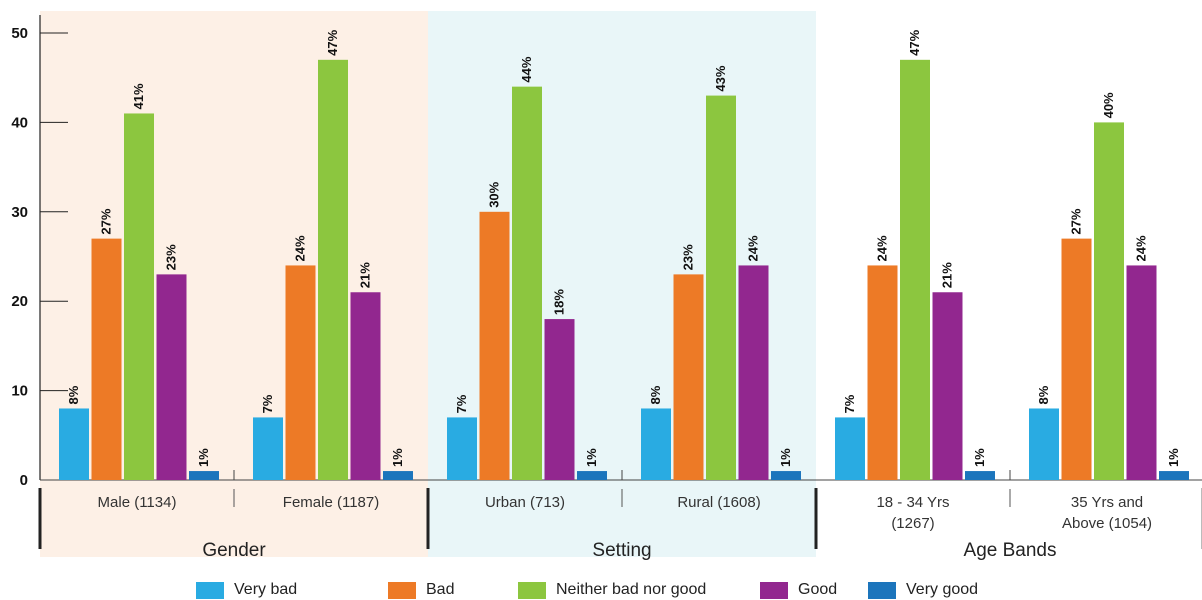 The height and width of the screenshot is (600, 1202). I want to click on legend-item: Neither bad nor good, so click(612, 590).